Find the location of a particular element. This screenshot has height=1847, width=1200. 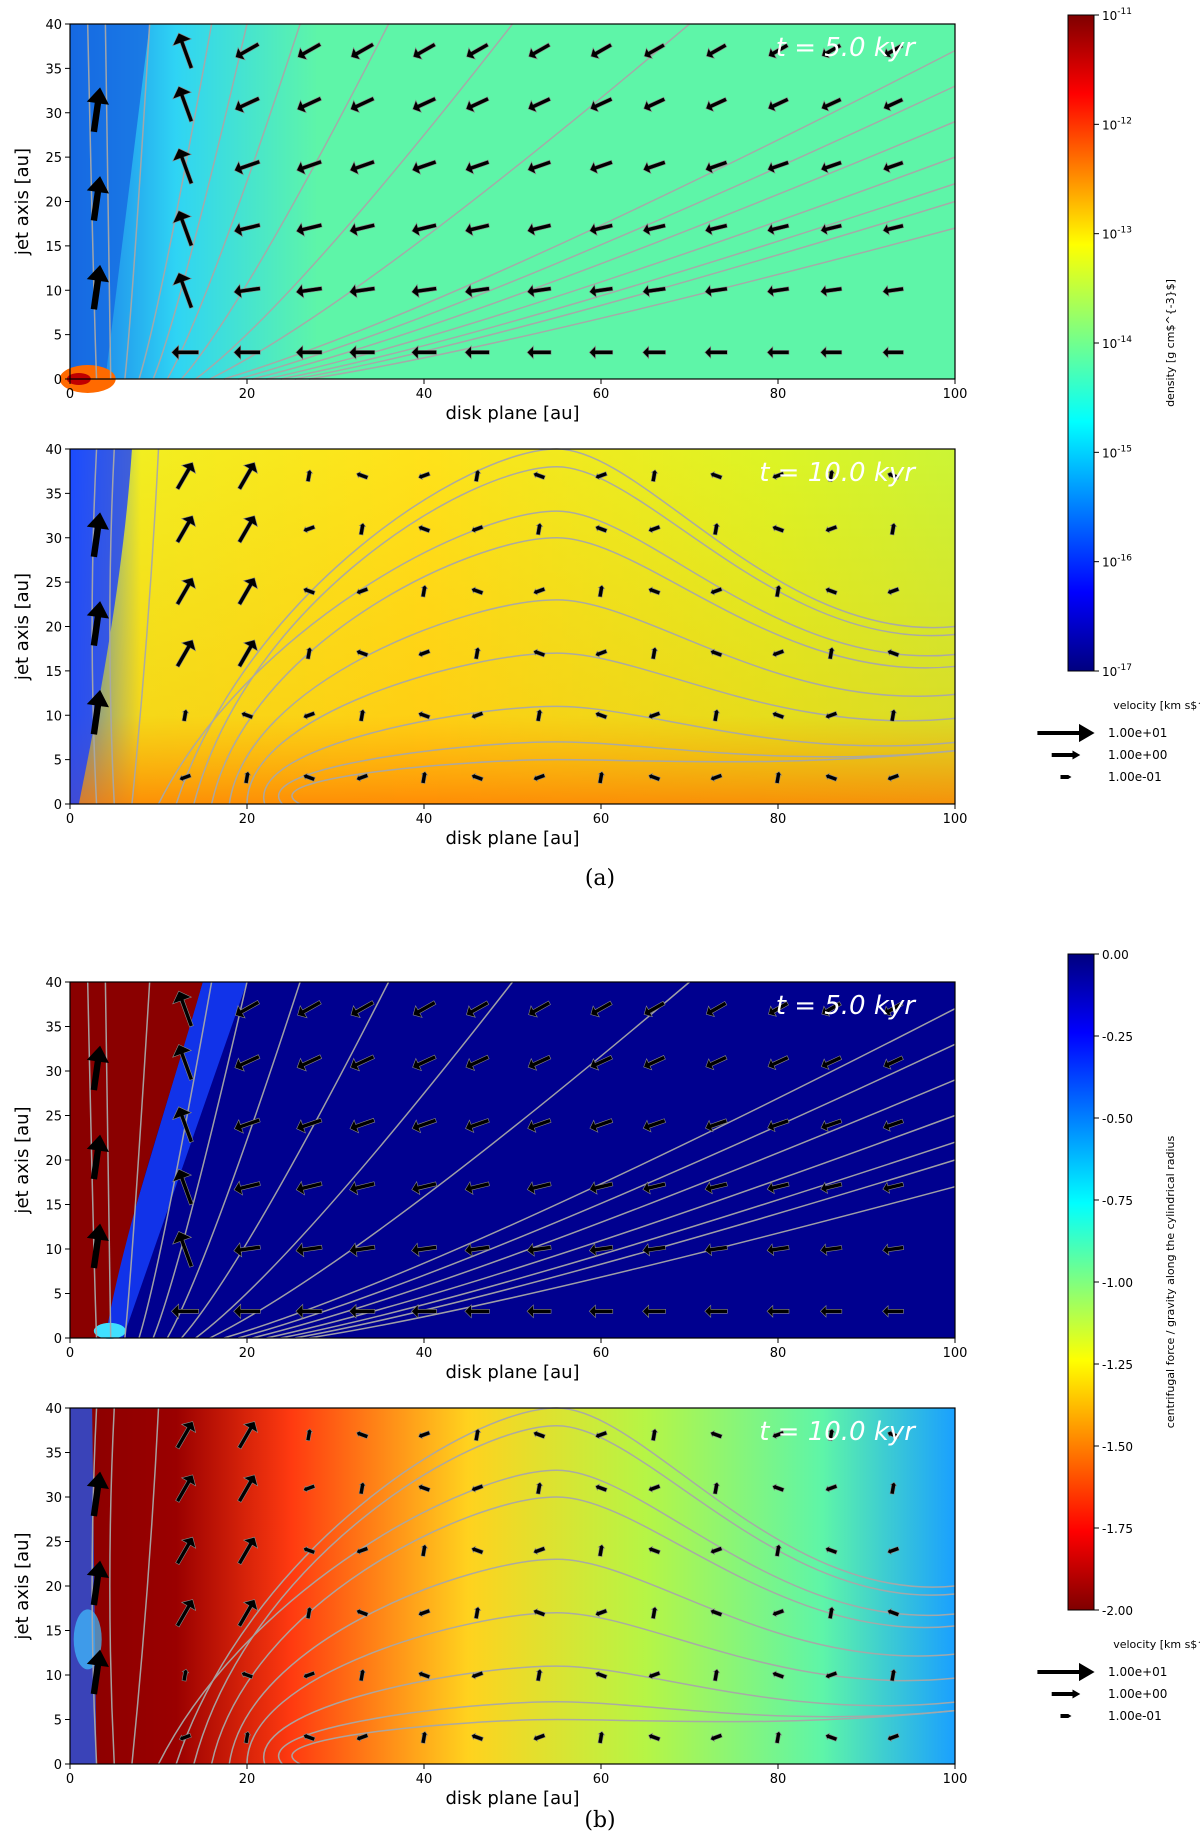

x-axis-label: disk plane [au] is located at coordinates (512, 1798).